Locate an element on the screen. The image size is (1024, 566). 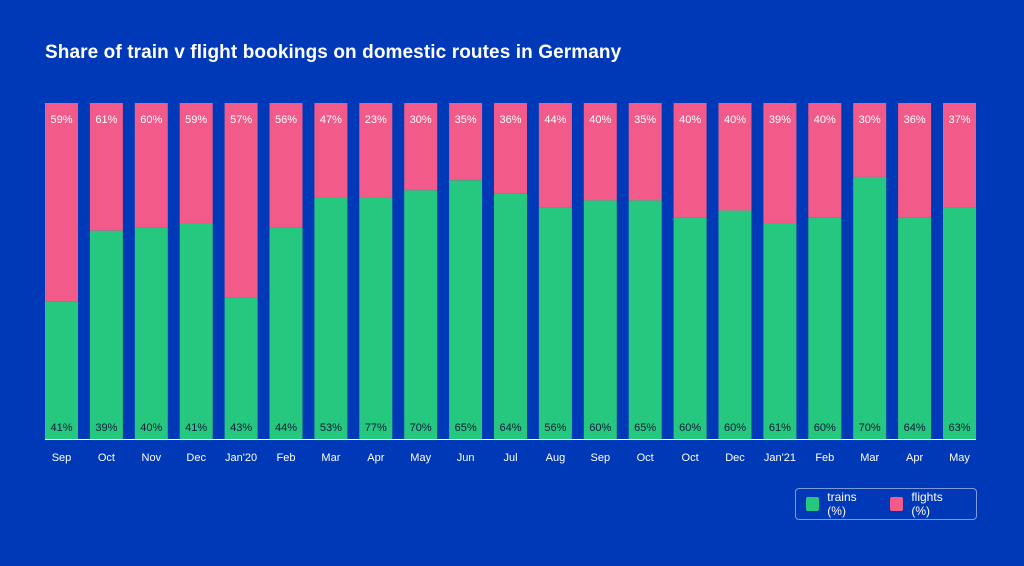
label-flights-14: 40% is located at coordinates (690, 120).